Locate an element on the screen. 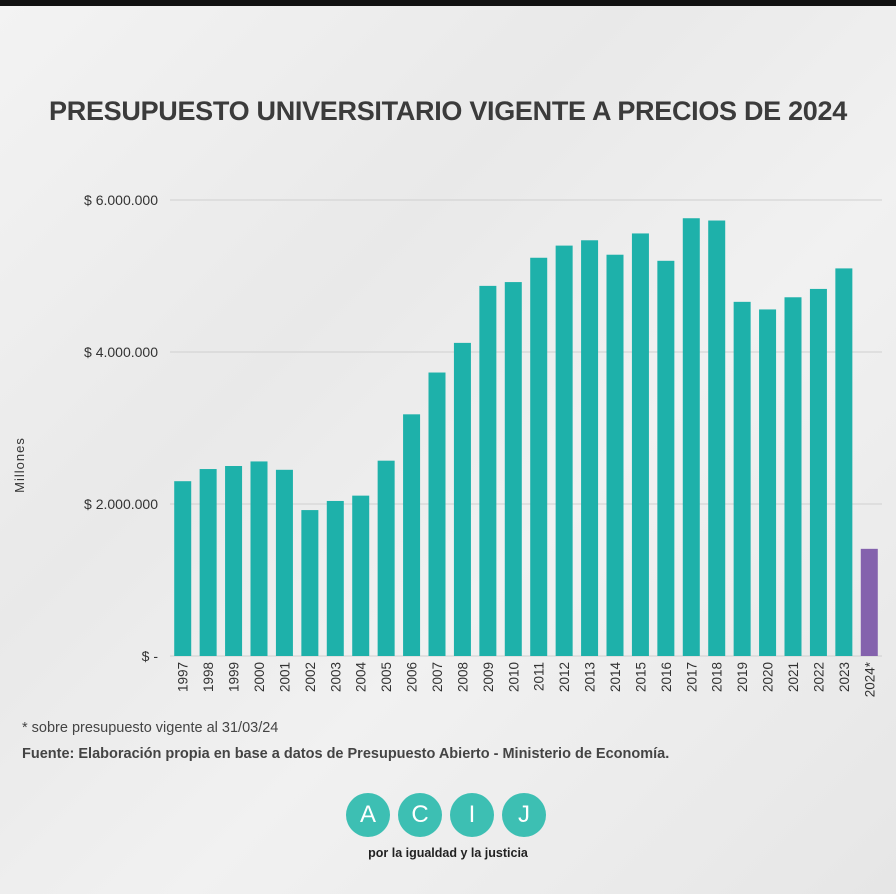 The height and width of the screenshot is (894, 896). logo-letter-c: C is located at coordinates (420, 815).